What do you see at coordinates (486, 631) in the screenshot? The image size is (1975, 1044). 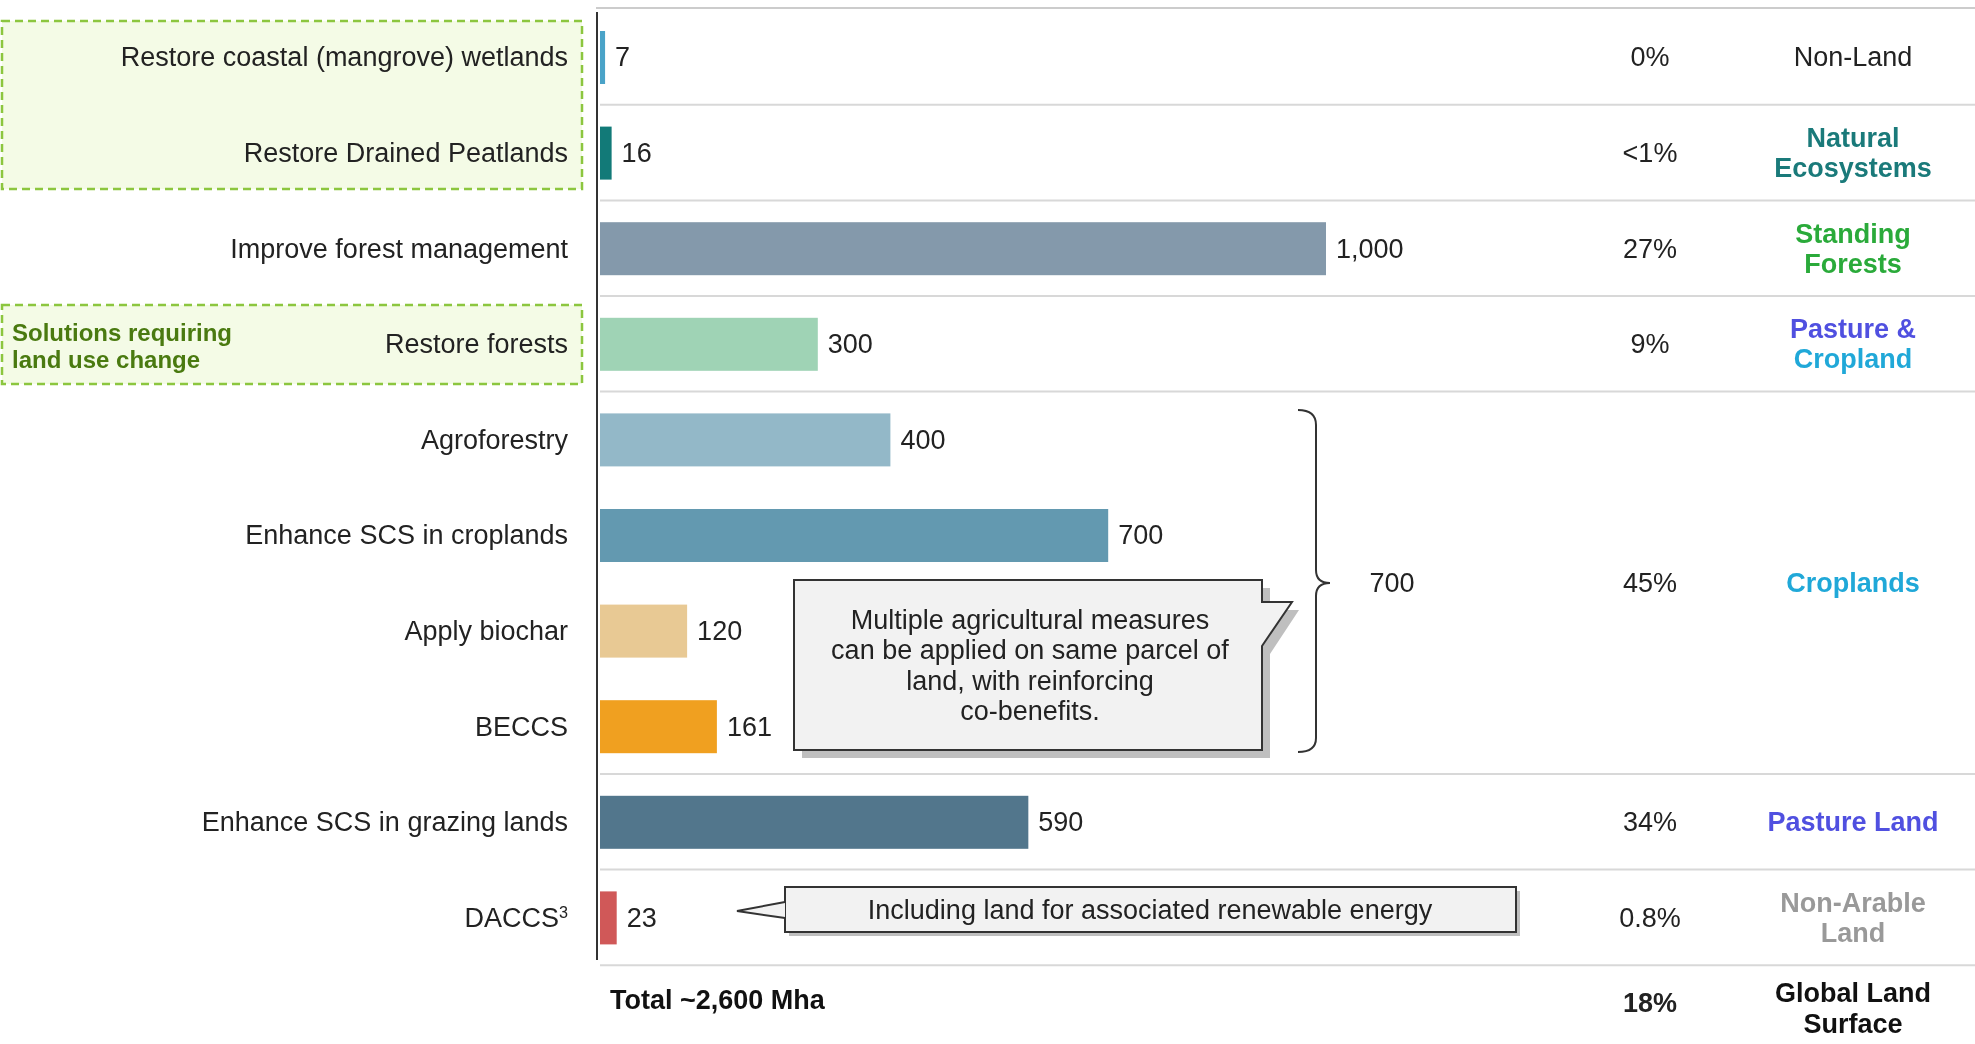 I see `y-tick-label: Apply biochar` at bounding box center [486, 631].